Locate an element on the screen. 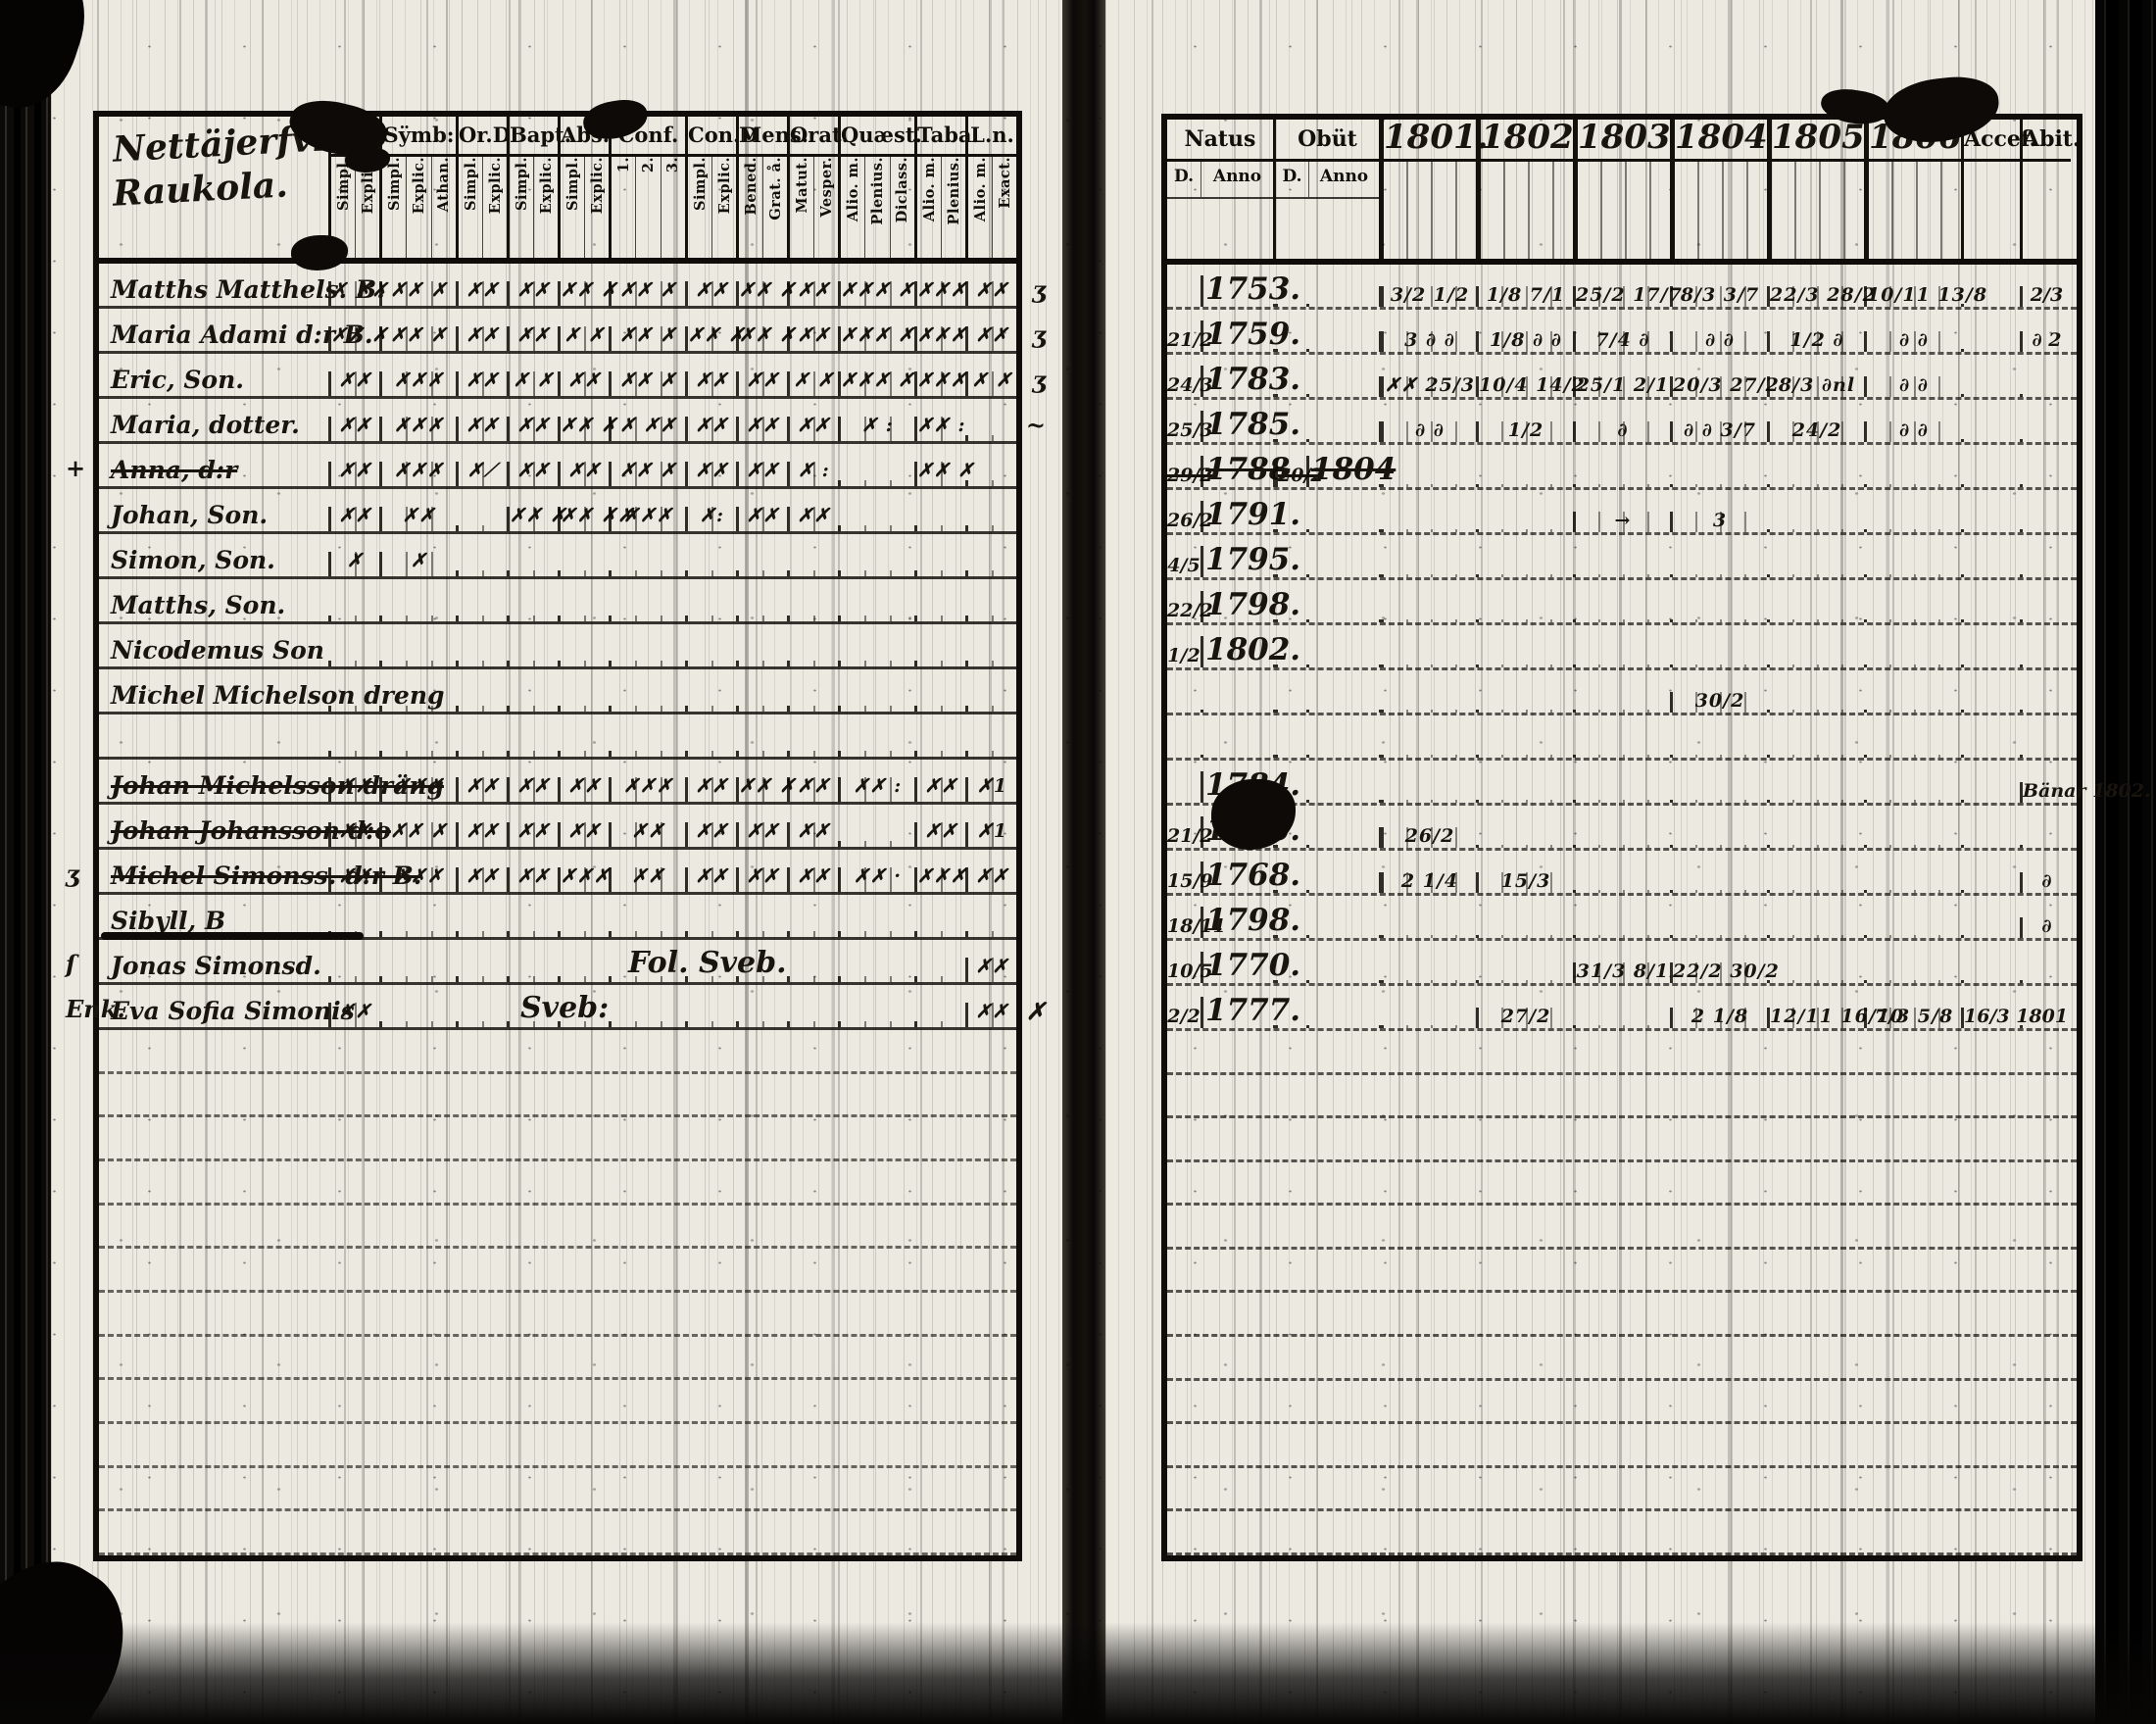 The width and height of the screenshot is (2156, 1724). subcolumn-cell: Simpl. is located at coordinates (470, 207).